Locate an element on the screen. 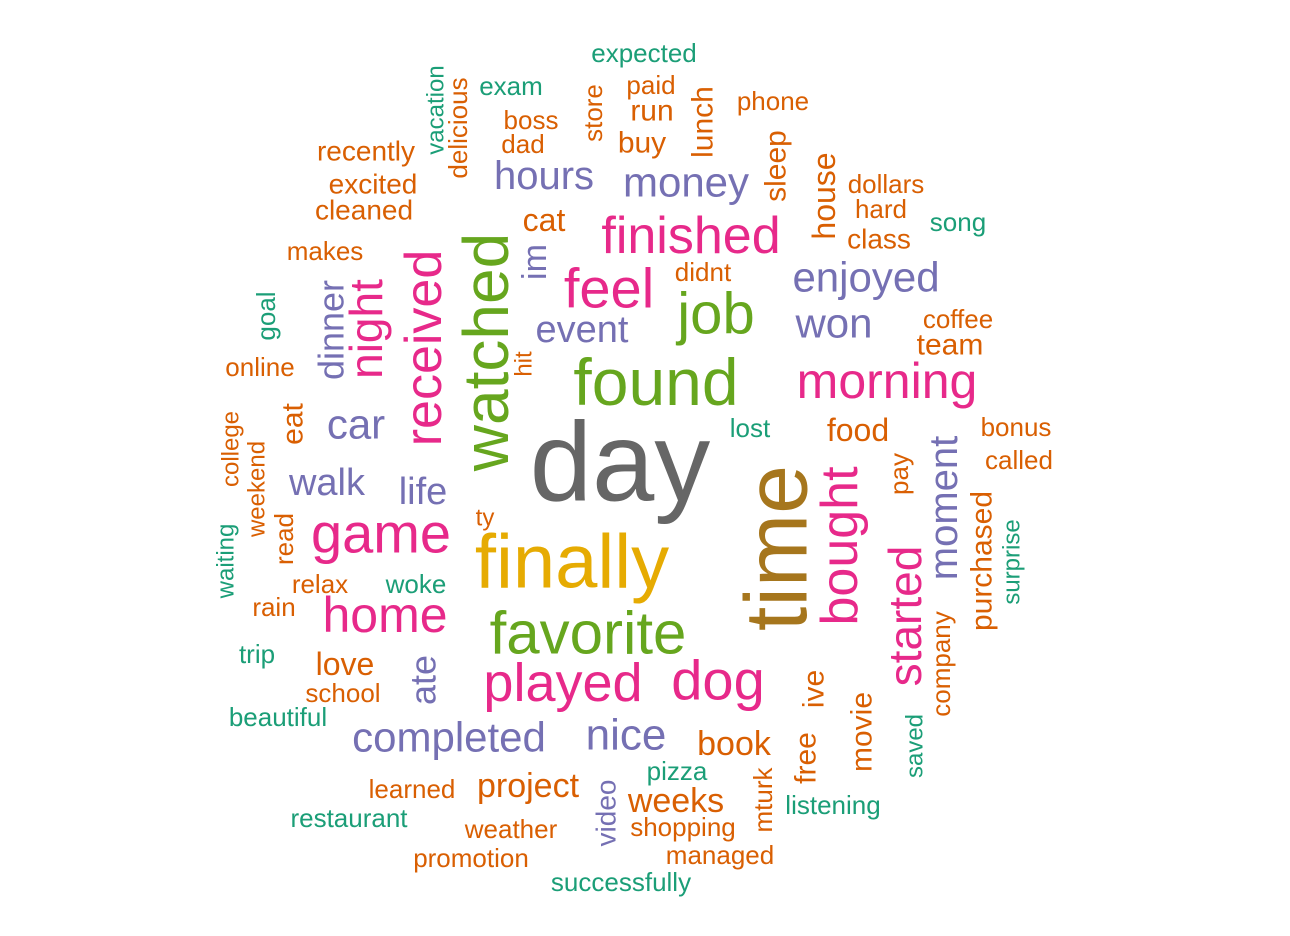 Image resolution: width=1290 pixels, height=936 pixels. word-life: life is located at coordinates (423, 492).